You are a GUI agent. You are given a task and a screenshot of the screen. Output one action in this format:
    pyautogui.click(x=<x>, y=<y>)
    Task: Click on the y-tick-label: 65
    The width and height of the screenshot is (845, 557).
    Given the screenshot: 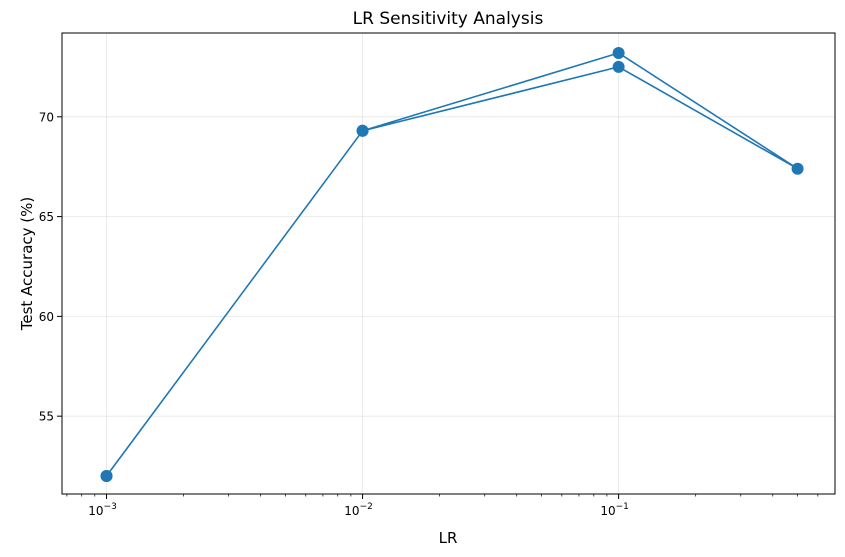 What is the action you would take?
    pyautogui.click(x=46, y=217)
    